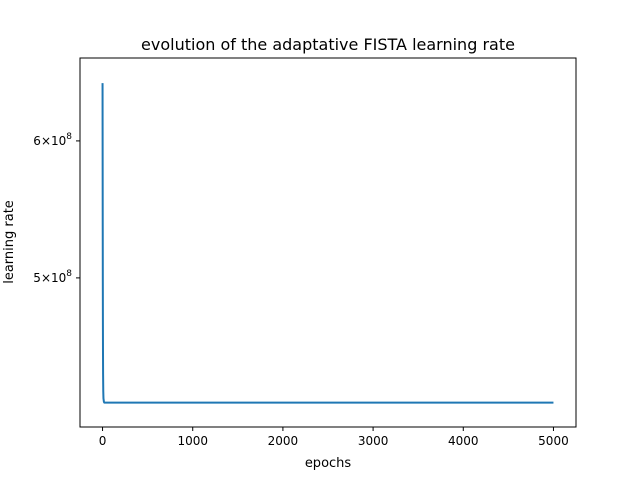  I want to click on y-tick-label: 5×10⁸, so click(52, 277).